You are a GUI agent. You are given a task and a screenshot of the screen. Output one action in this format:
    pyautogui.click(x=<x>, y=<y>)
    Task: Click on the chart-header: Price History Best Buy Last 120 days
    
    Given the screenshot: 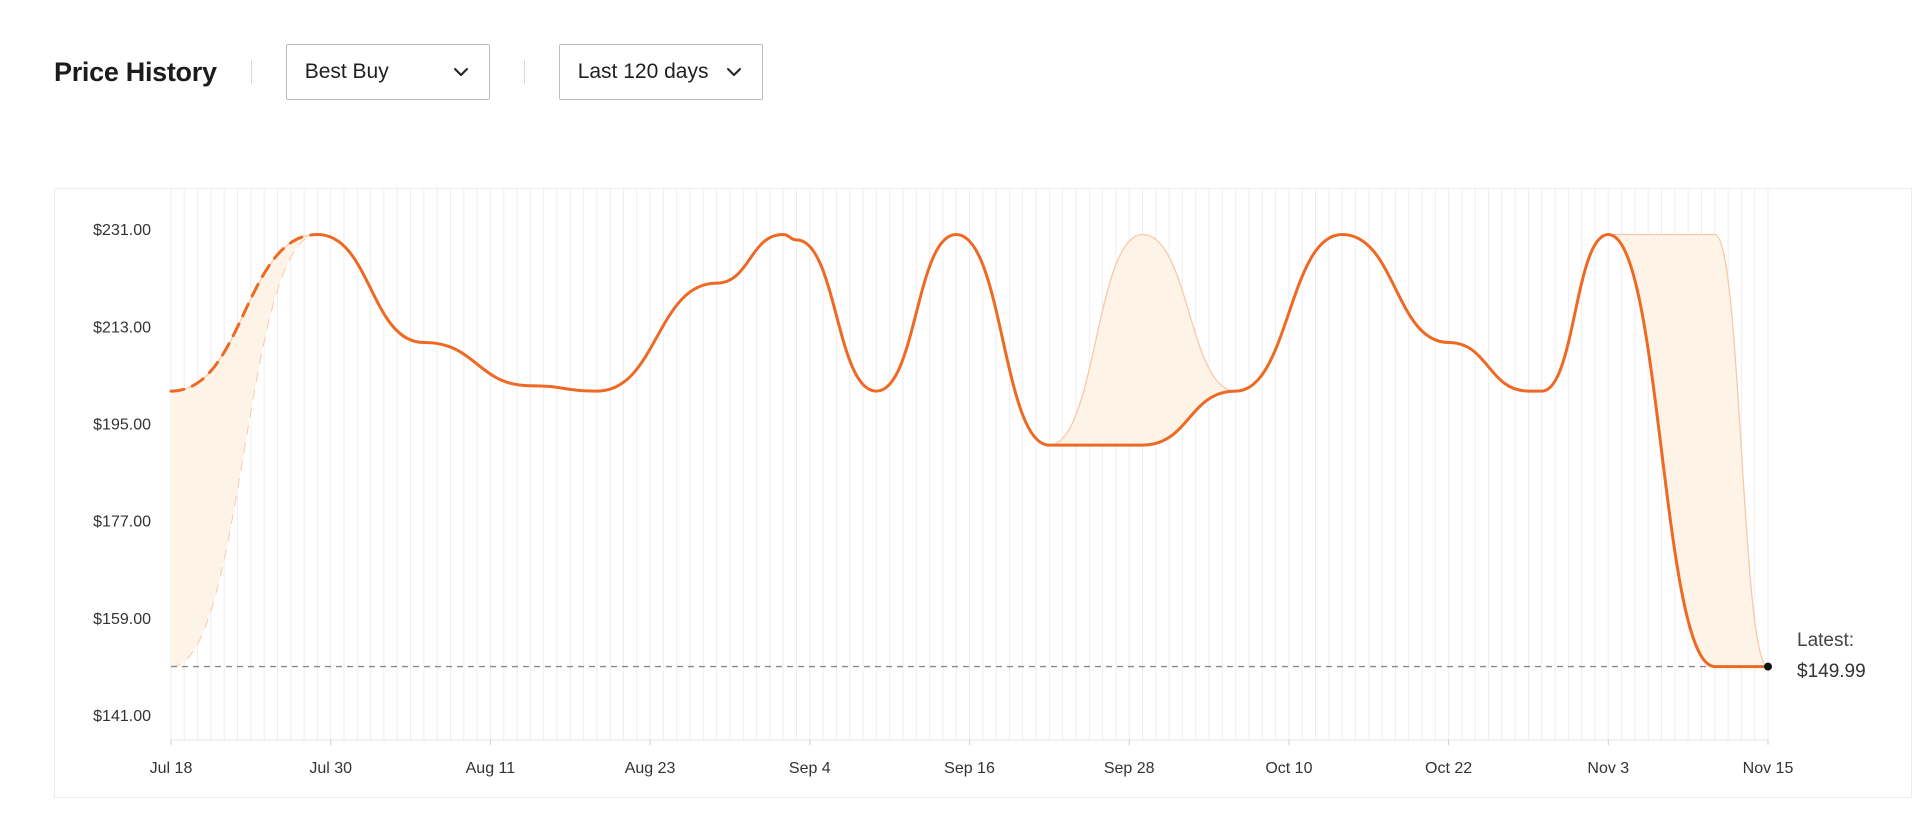 What is the action you would take?
    pyautogui.click(x=425, y=72)
    